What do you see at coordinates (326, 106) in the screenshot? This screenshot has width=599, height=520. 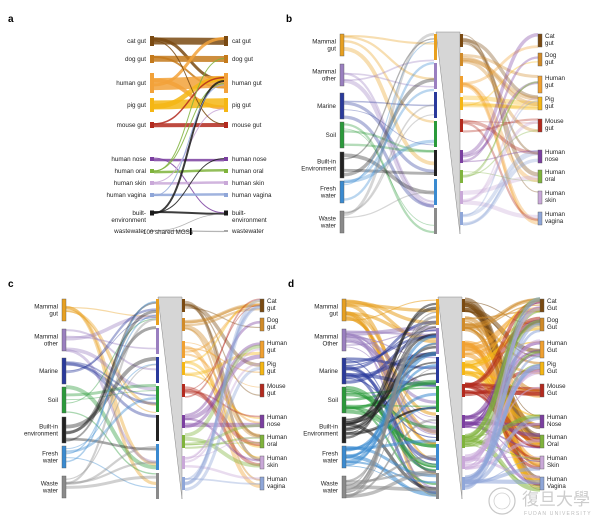 I see `panel-b-left-label: Marine` at bounding box center [326, 106].